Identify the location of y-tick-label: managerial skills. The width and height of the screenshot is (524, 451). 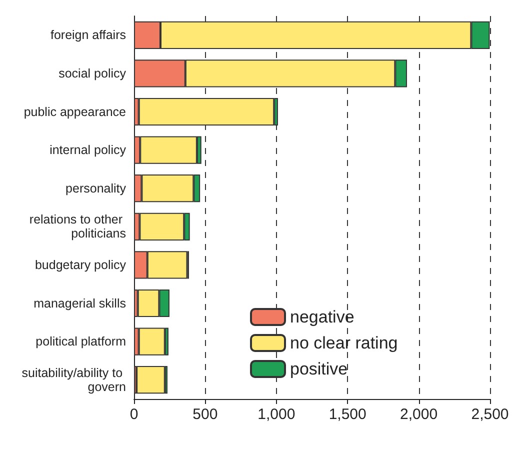
(80, 303).